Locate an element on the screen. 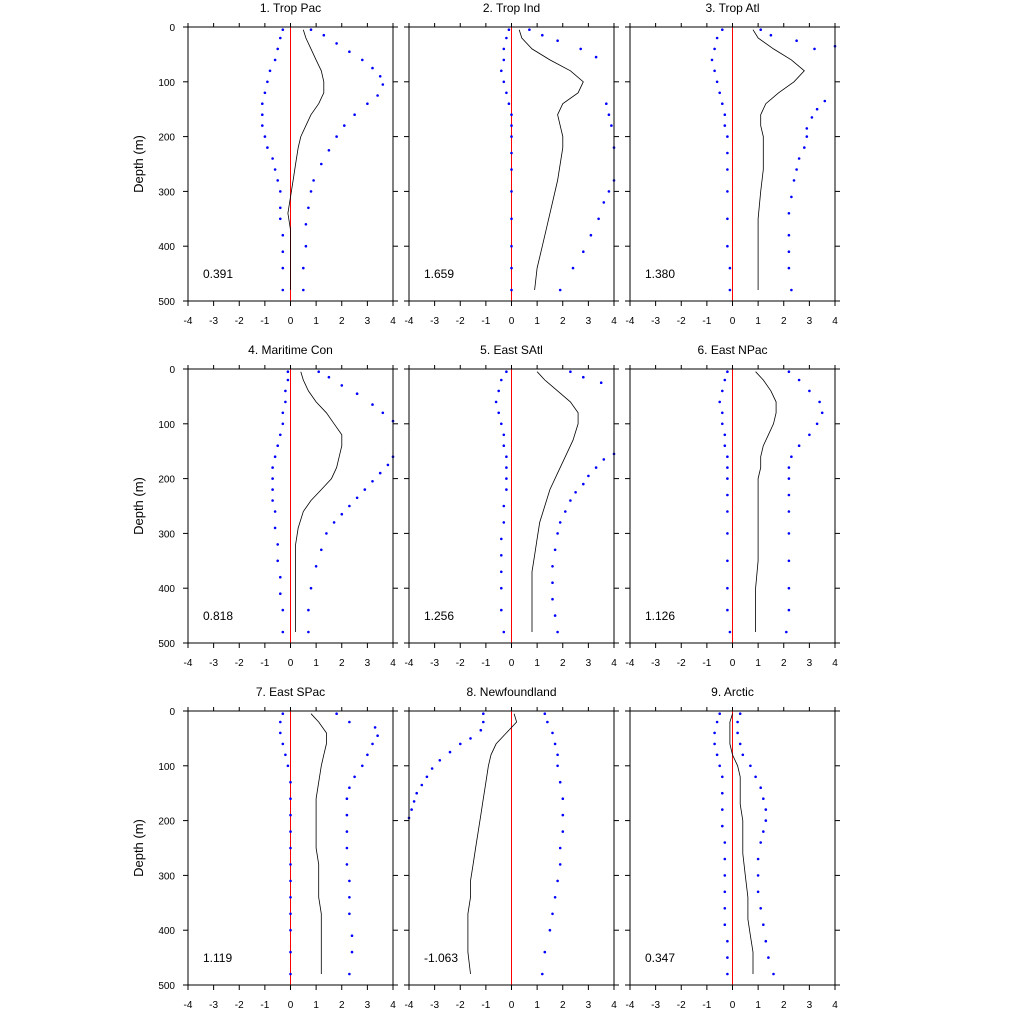  y-tick-label: 300 is located at coordinates (166, 876).